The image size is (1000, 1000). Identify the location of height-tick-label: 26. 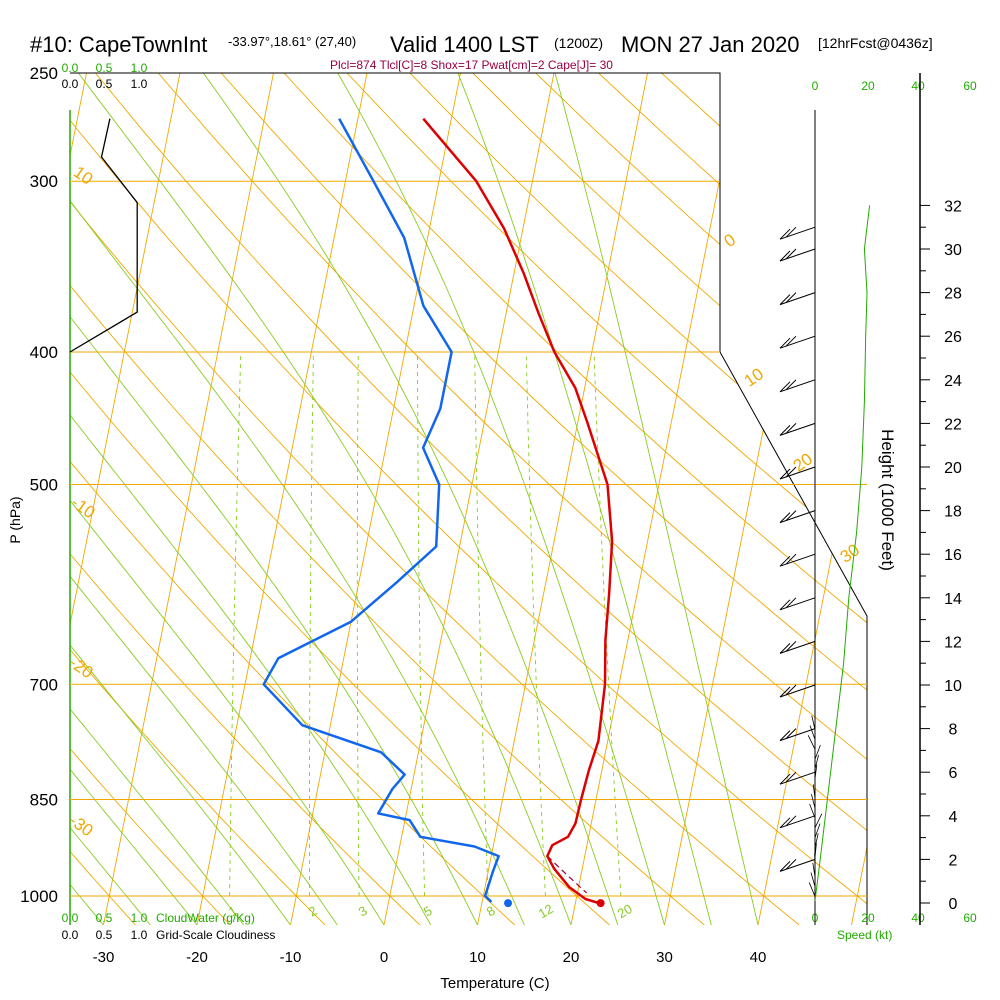
(953, 337).